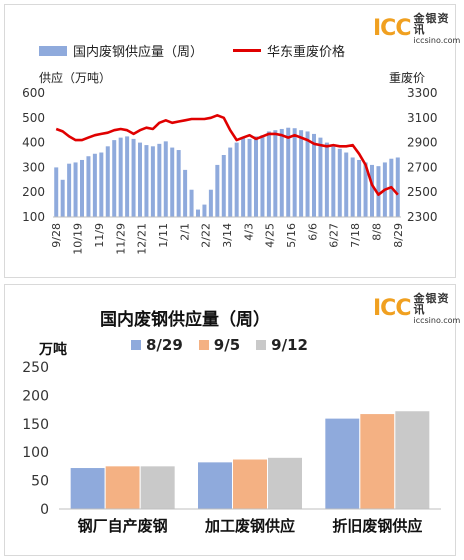 This screenshot has width=464, height=560. Describe the element at coordinates (334, 235) in the screenshot. I see `x-tick-label: 6/27` at that location.